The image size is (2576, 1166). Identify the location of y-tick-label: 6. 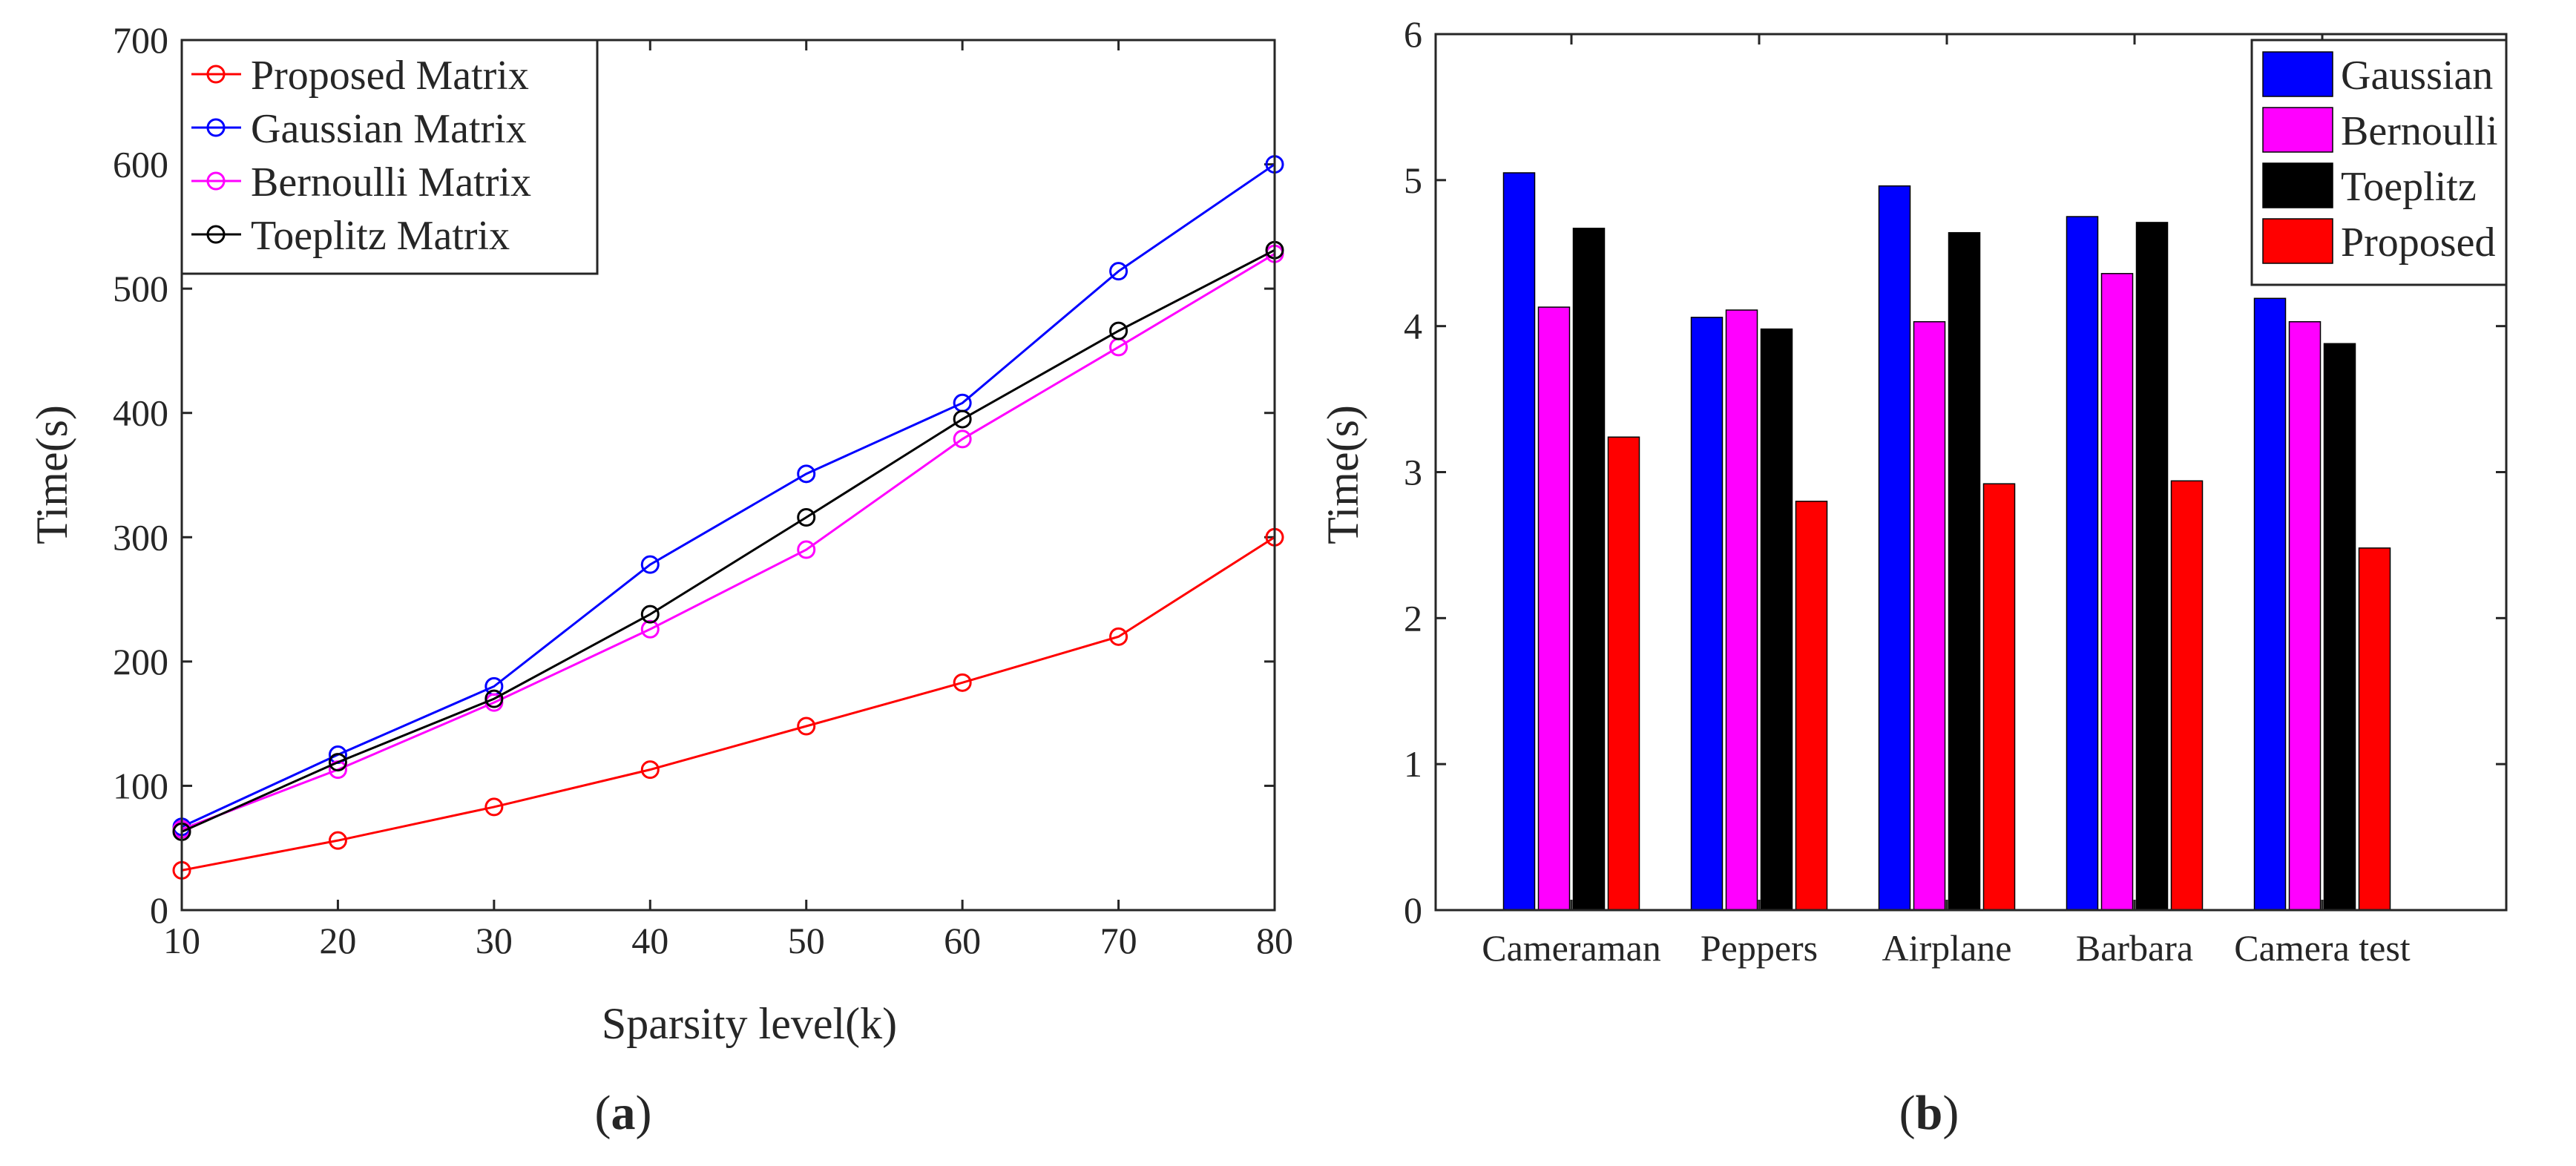
(1413, 34).